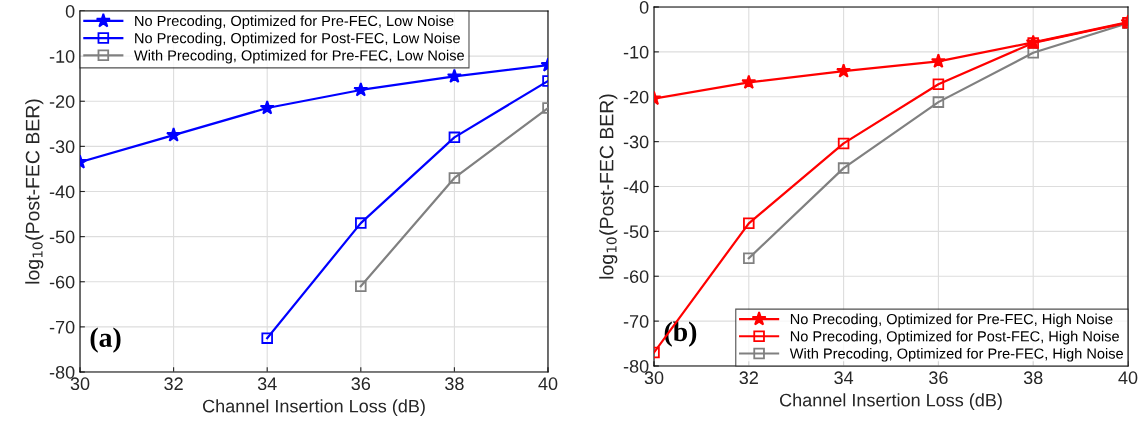 The image size is (1143, 437). What do you see at coordinates (294, 22) in the screenshot?
I see `legend-label: No Precoding, Optimized for Pre-FEC, Low Noise` at bounding box center [294, 22].